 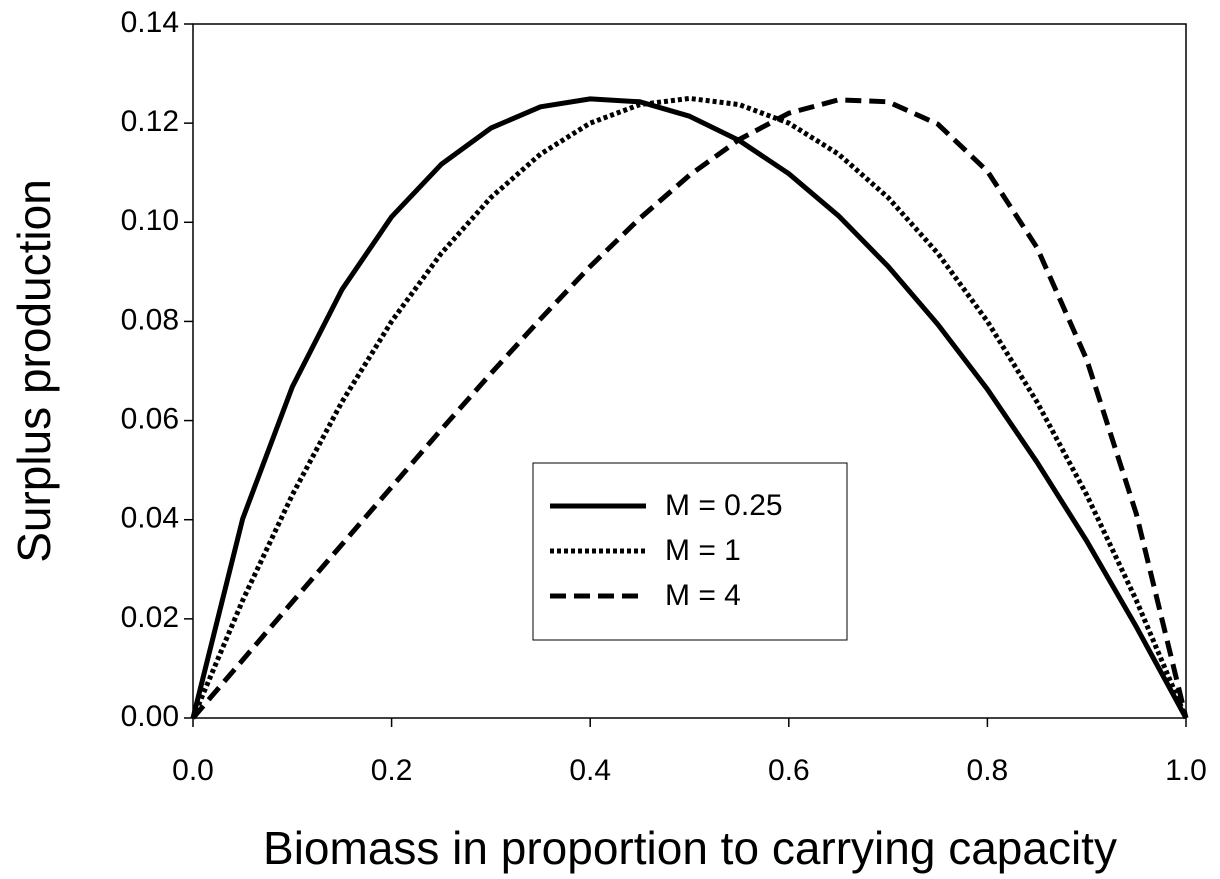 I want to click on x-tick-label: 1.0, so click(x=1186, y=770).